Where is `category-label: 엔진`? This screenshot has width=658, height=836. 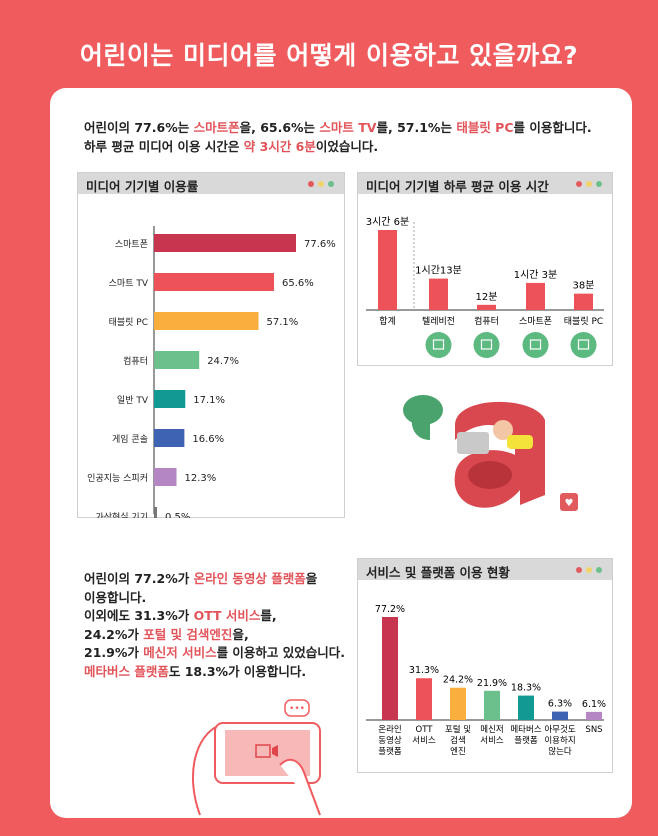 category-label: 엔진 is located at coordinates (458, 751).